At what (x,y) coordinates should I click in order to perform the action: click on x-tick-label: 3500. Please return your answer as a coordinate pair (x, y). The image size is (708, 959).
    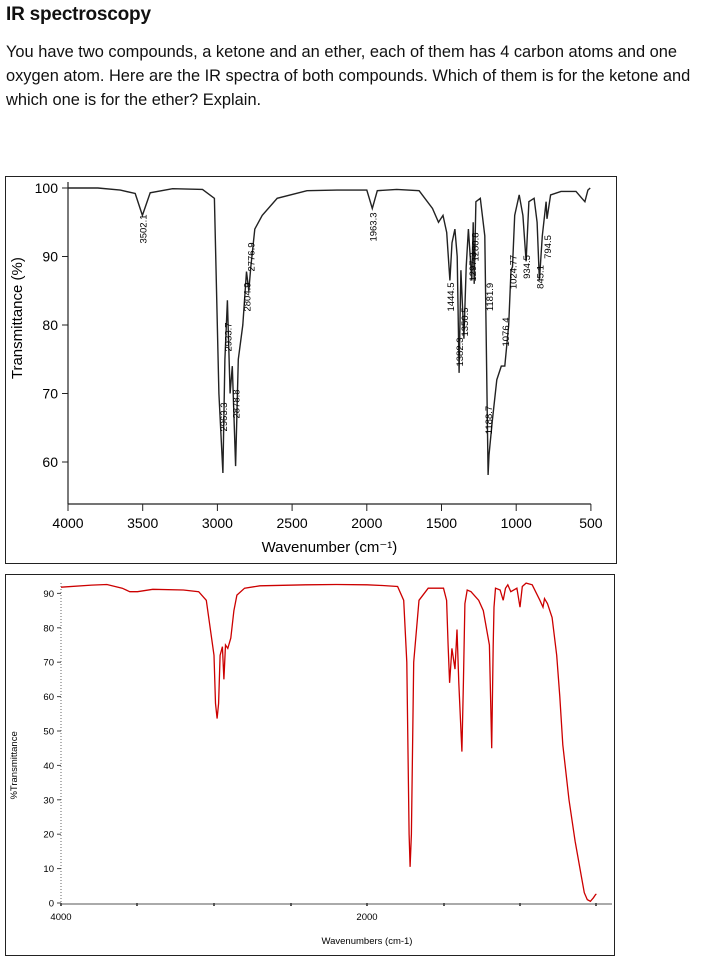
    Looking at the image, I should click on (142, 523).